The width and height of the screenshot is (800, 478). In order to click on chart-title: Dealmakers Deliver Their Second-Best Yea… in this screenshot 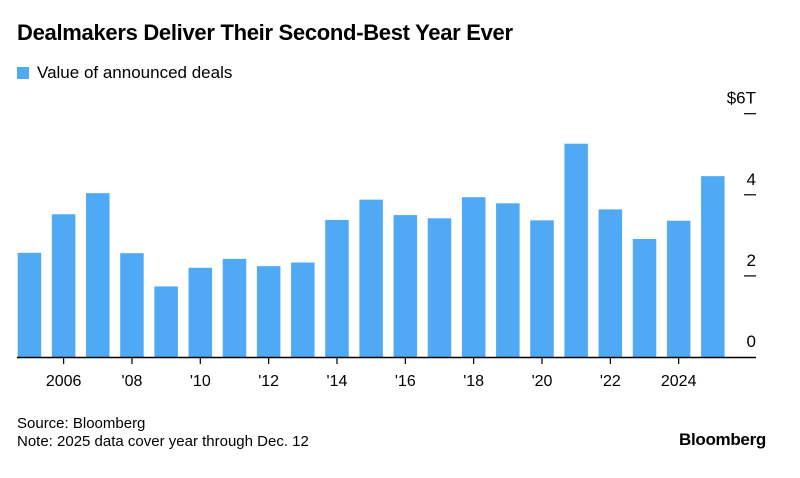, I will do `click(265, 32)`.